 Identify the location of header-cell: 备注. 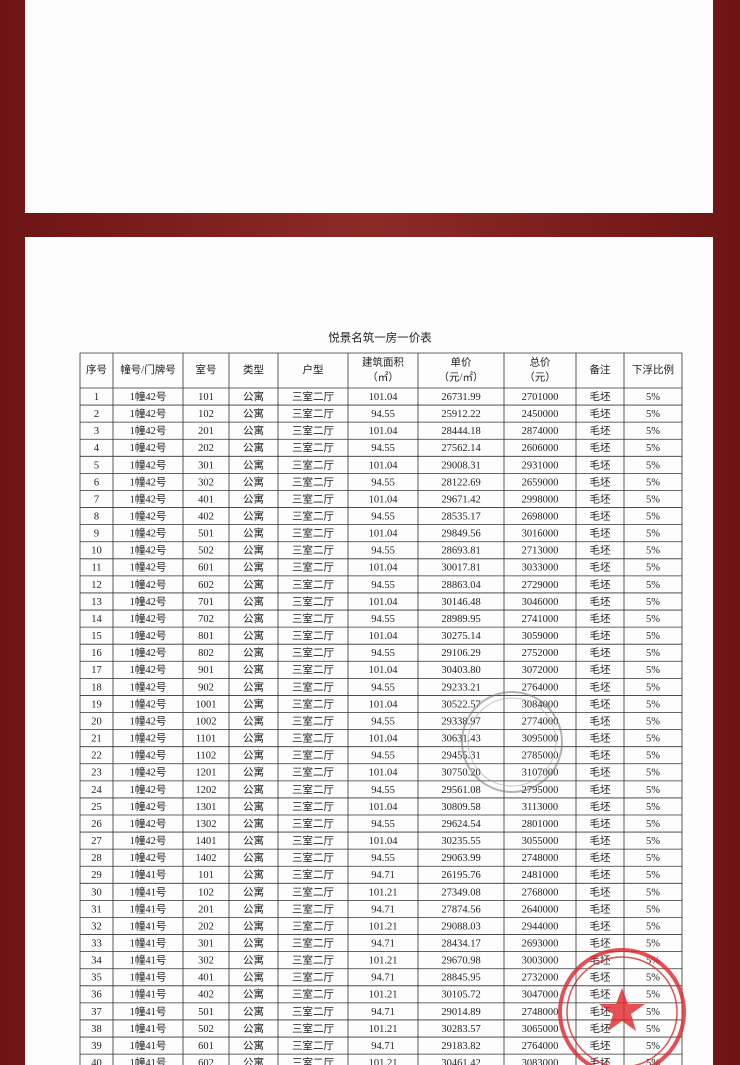
(600, 369).